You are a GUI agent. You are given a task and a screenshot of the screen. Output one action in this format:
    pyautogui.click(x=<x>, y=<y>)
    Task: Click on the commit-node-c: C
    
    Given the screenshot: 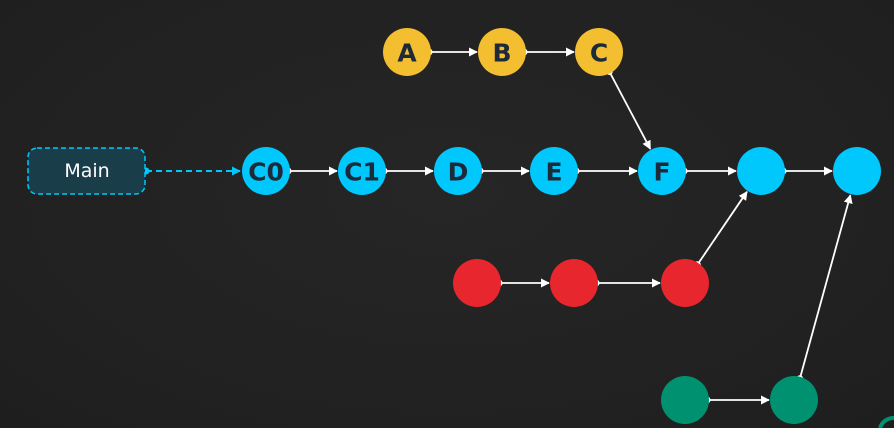 What is the action you would take?
    pyautogui.click(x=599, y=52)
    